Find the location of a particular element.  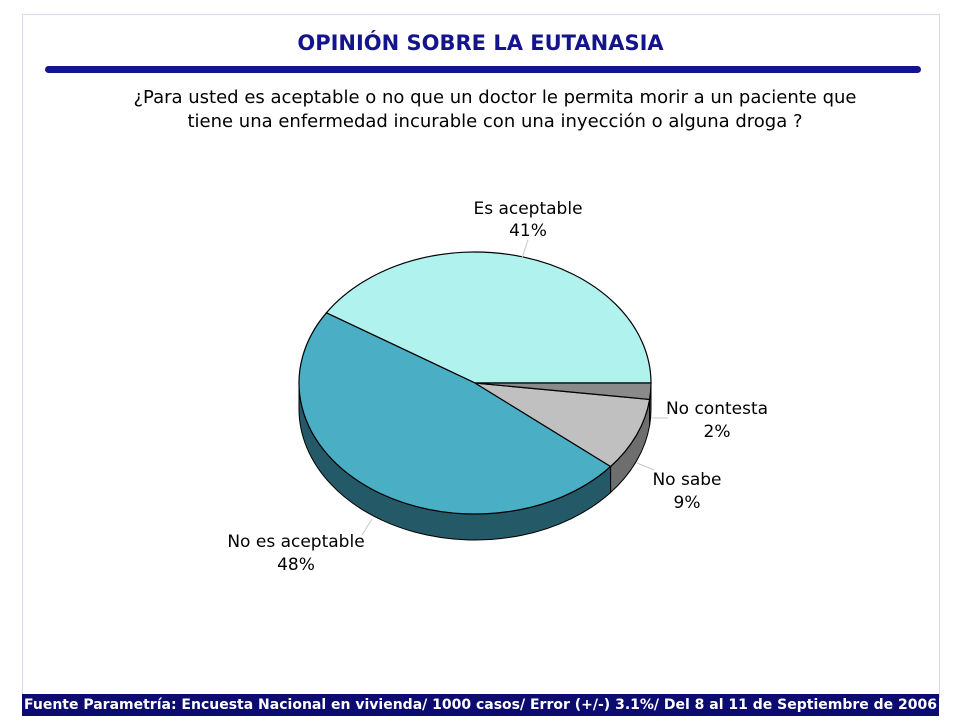

label-no-es-aceptable: No es aceptable is located at coordinates (295, 542).